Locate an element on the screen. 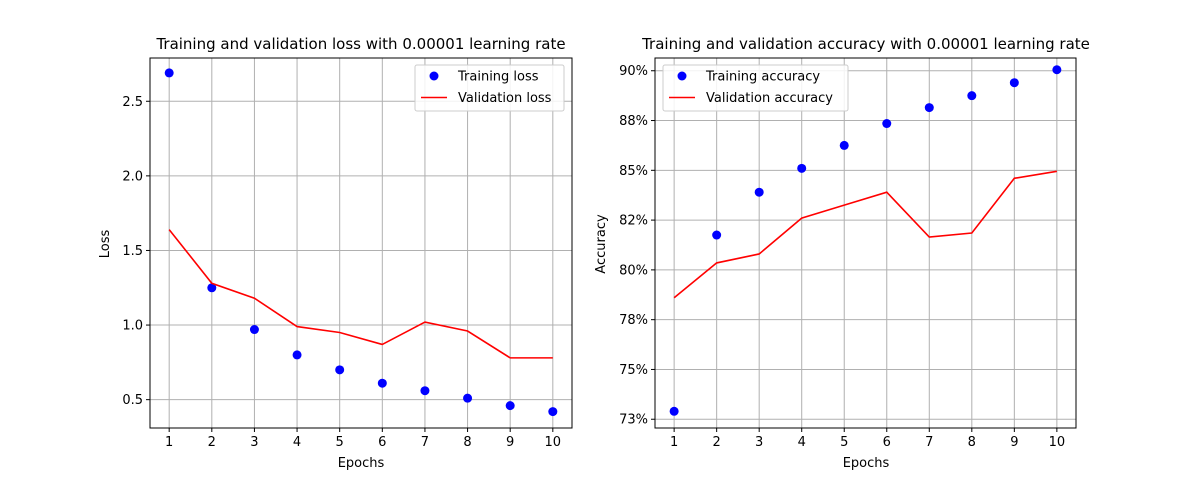 The image size is (1196, 480). accuracy-y-tick-label: 80% is located at coordinates (633, 270).